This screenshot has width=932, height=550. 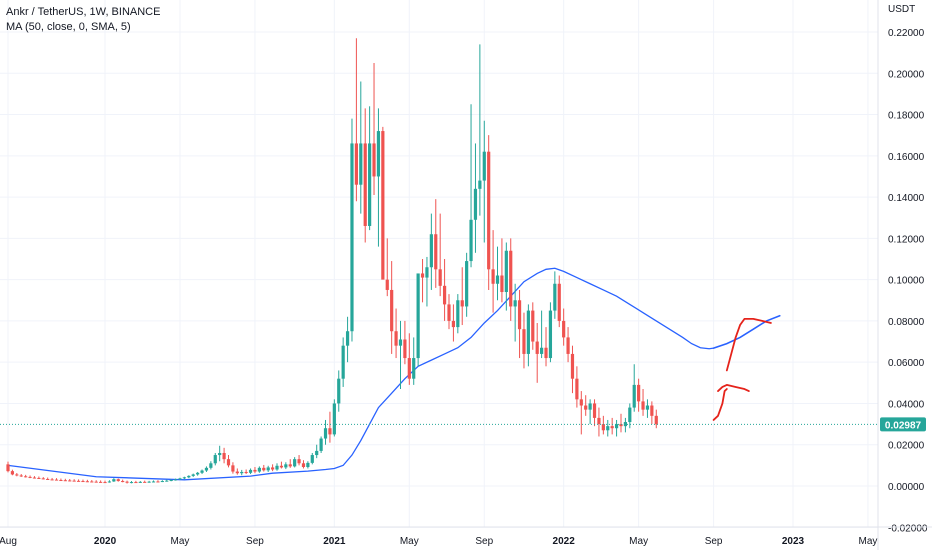 I want to click on x-tick-label: Sep, so click(x=255, y=541).